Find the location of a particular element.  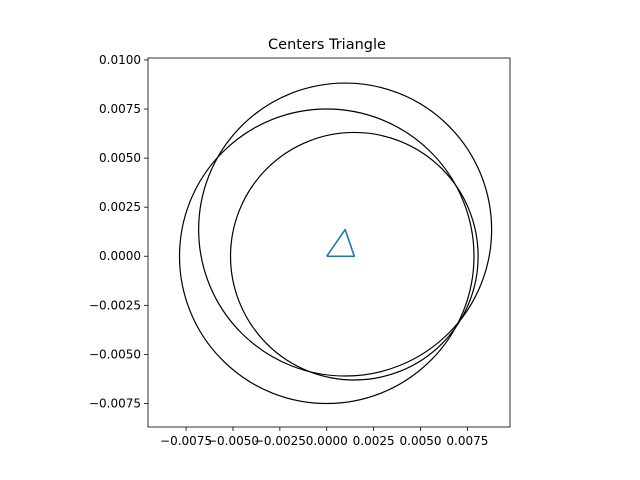

centers-triangle-line is located at coordinates (341, 243).